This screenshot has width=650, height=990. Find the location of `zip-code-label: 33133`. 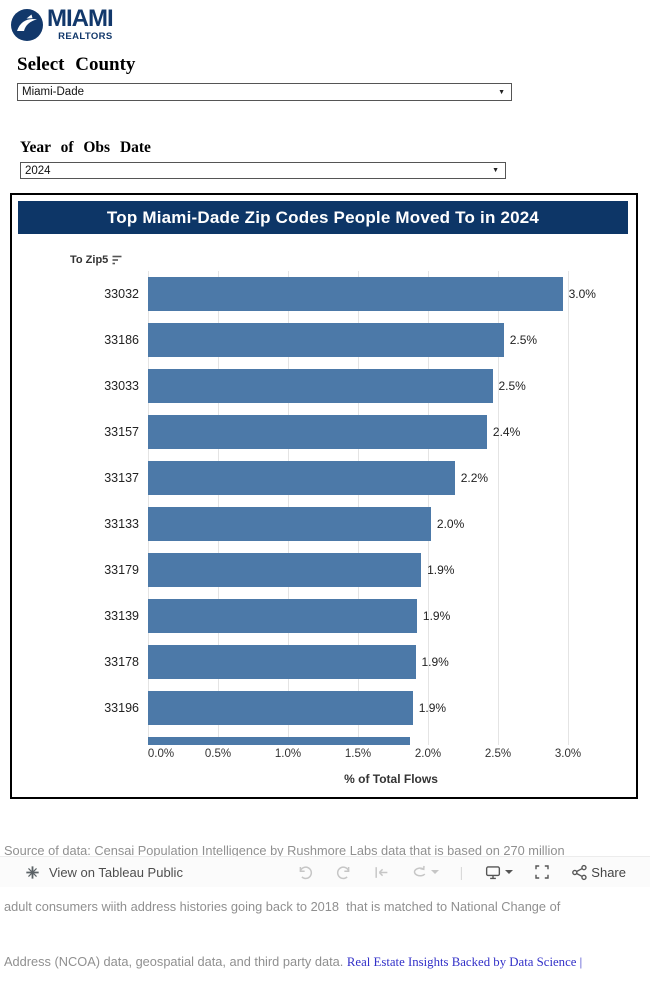

zip-code-label: 33133 is located at coordinates (121, 524).